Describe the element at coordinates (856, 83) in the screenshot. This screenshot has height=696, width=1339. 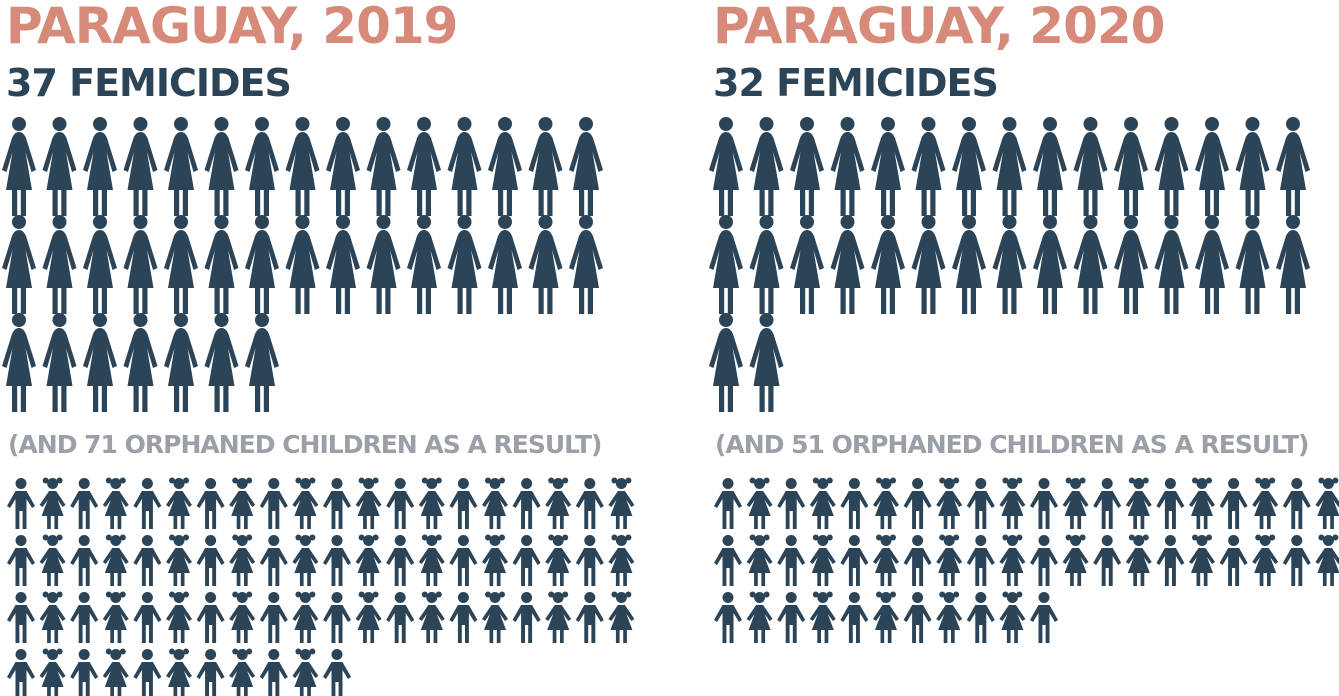
I see `femicides-count-label: 32 FEMICIDES` at that location.